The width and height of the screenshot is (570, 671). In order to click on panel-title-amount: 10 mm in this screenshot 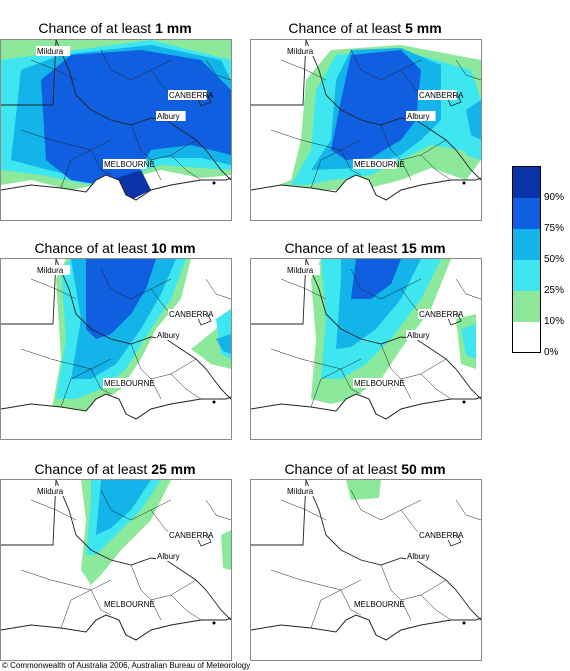, I will do `click(173, 248)`.